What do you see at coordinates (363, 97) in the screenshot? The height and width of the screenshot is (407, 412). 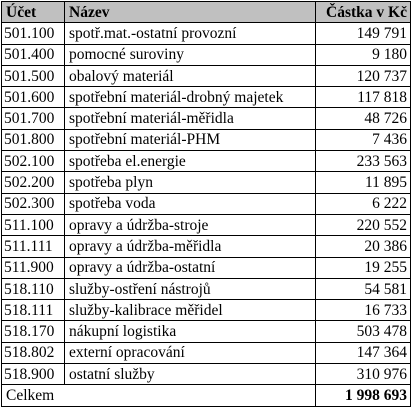 I see `amount-cell: 117 818` at bounding box center [363, 97].